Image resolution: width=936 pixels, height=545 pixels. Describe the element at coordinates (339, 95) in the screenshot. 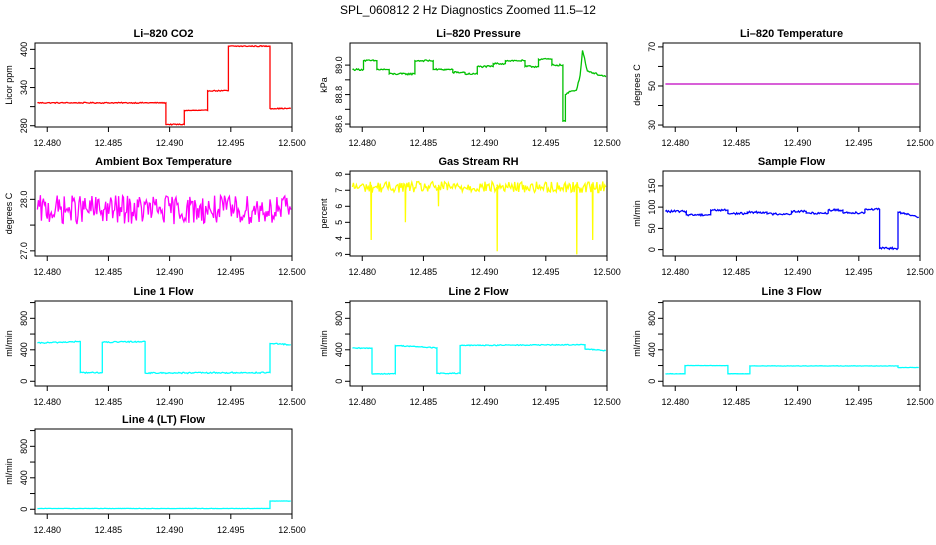

I see `y-tick-label: 88.8` at that location.